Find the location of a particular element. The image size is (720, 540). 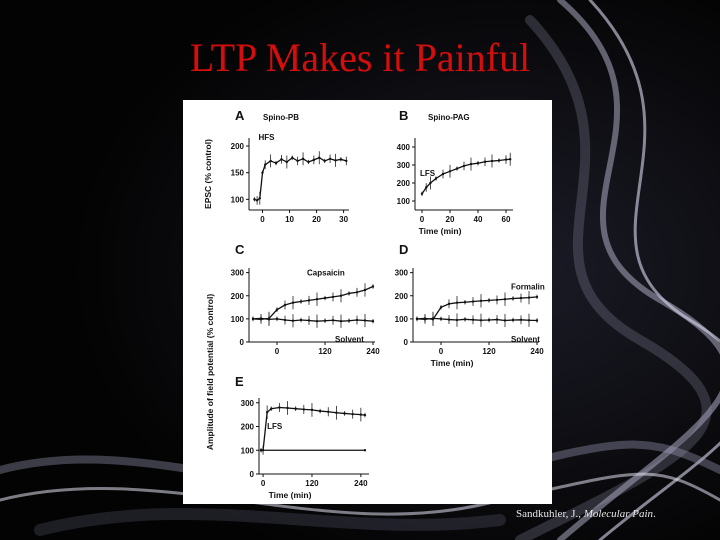

panel-c-annotation: Solvent is located at coordinates (349, 339).